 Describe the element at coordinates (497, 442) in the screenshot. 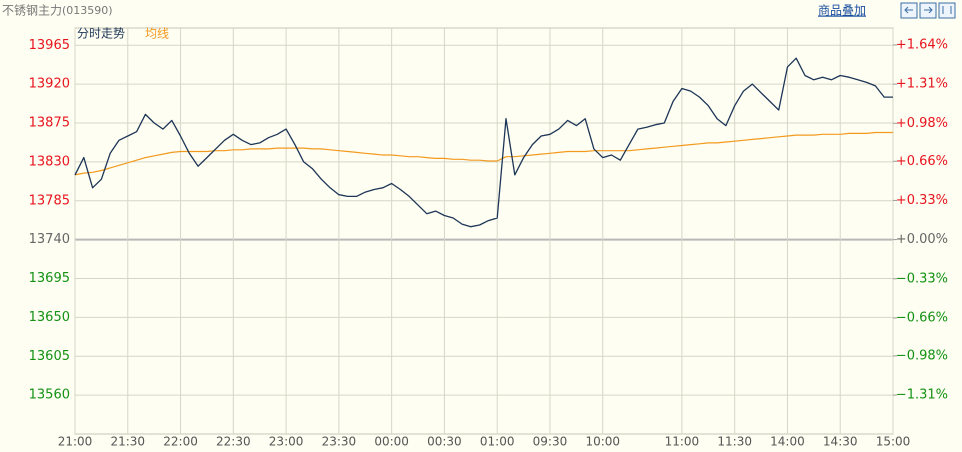

I see `x-tick-label: 01:00` at that location.